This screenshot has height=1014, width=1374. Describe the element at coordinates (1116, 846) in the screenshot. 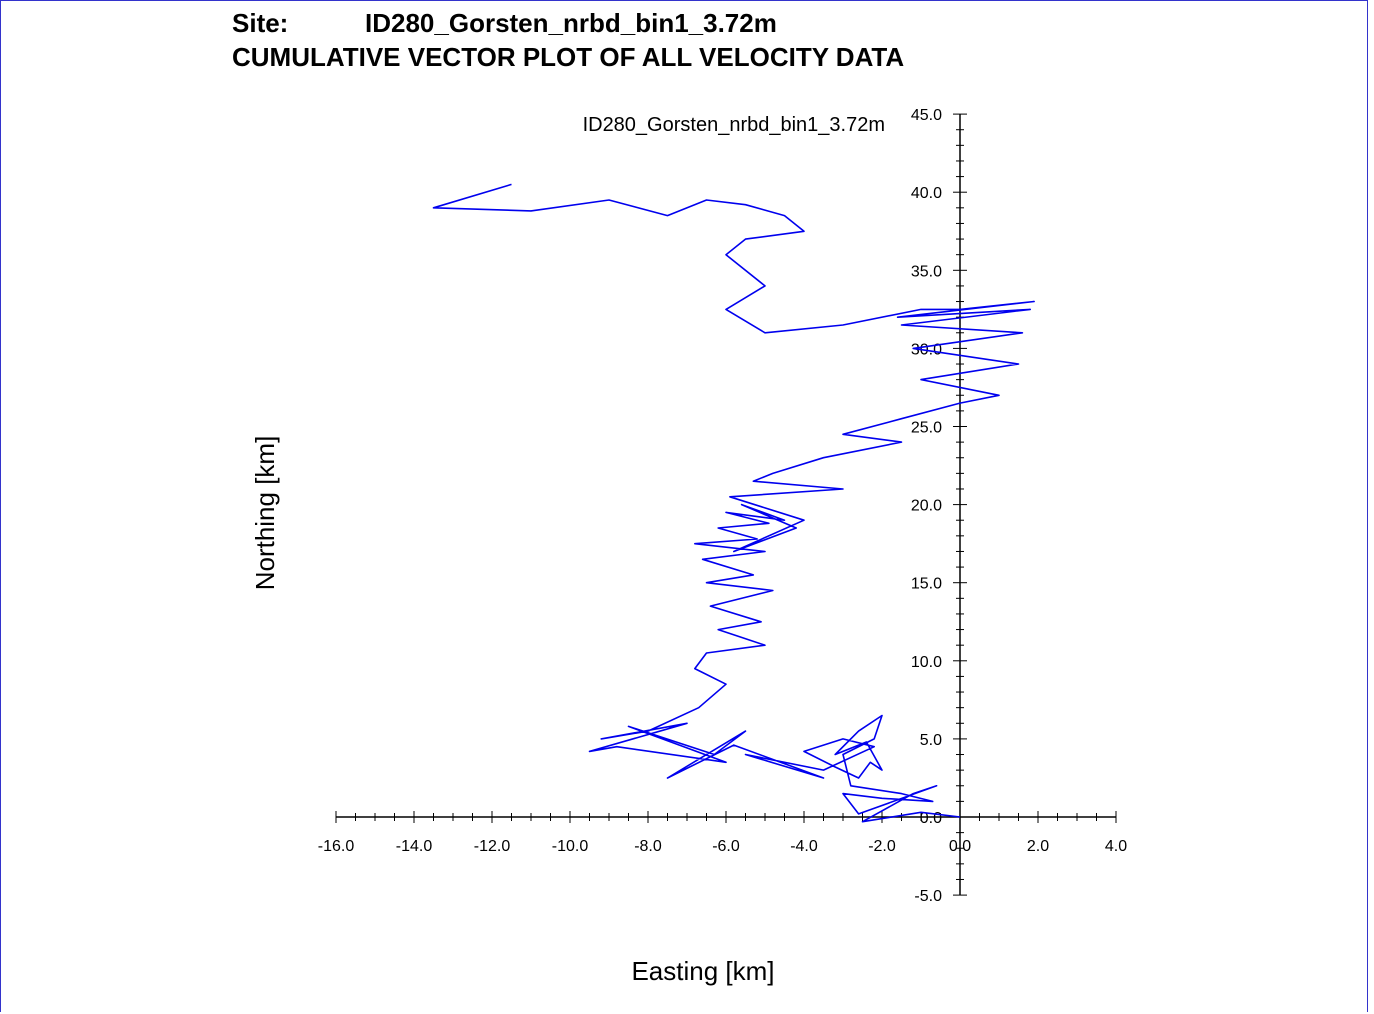

I see `x-tick-label: 4.0` at that location.